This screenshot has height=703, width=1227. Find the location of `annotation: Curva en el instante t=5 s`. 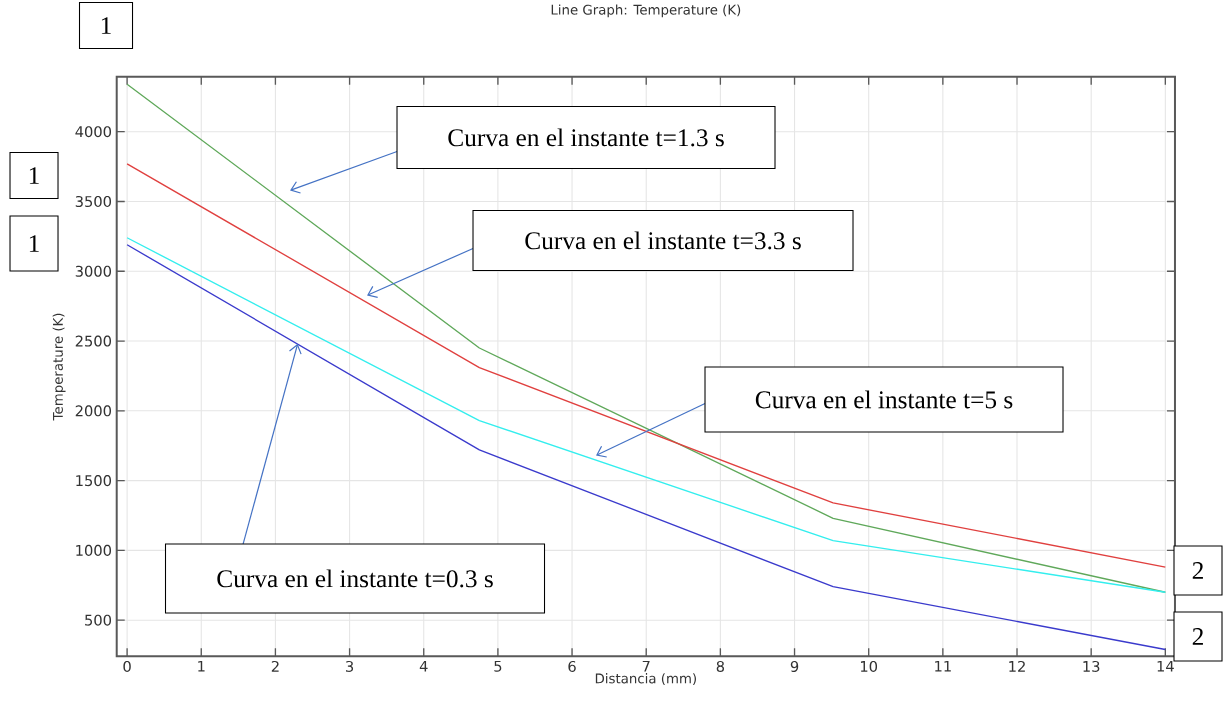

annotation: Curva en el instante t=5 s is located at coordinates (884, 399).